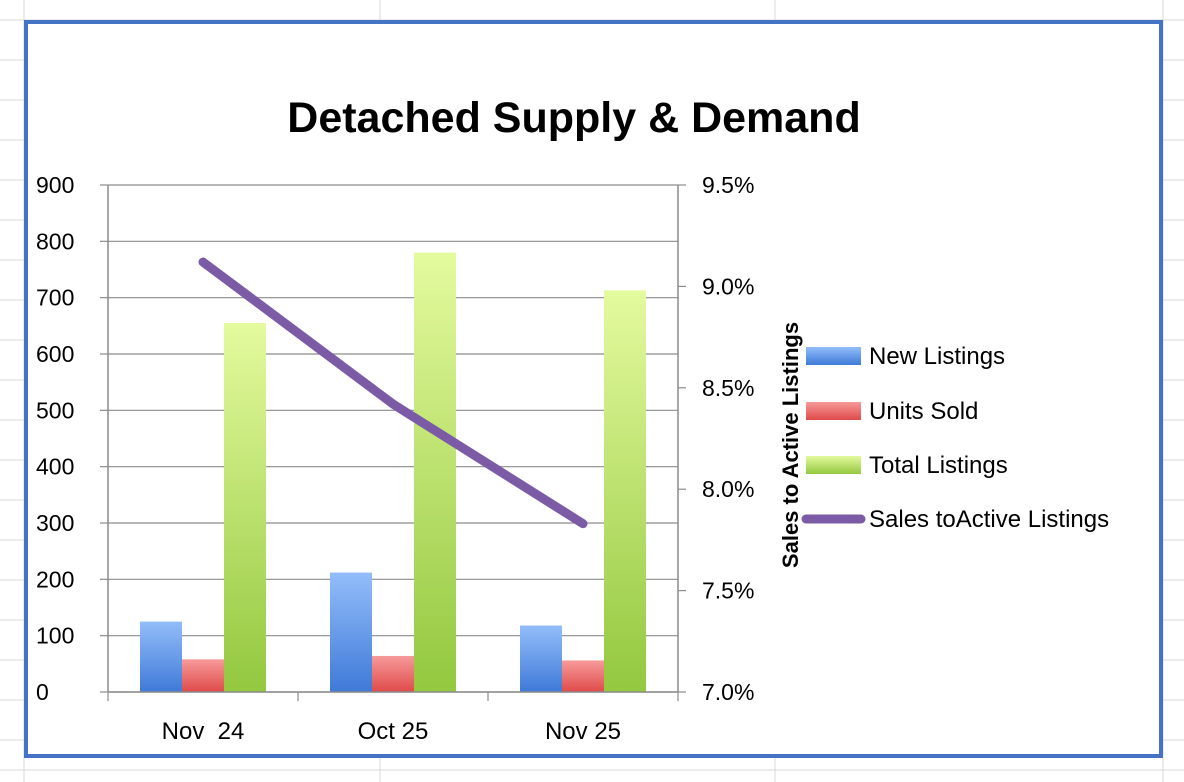 Image resolution: width=1184 pixels, height=782 pixels. Describe the element at coordinates (55, 636) in the screenshot. I see `y-left-tick-label: 100` at that location.